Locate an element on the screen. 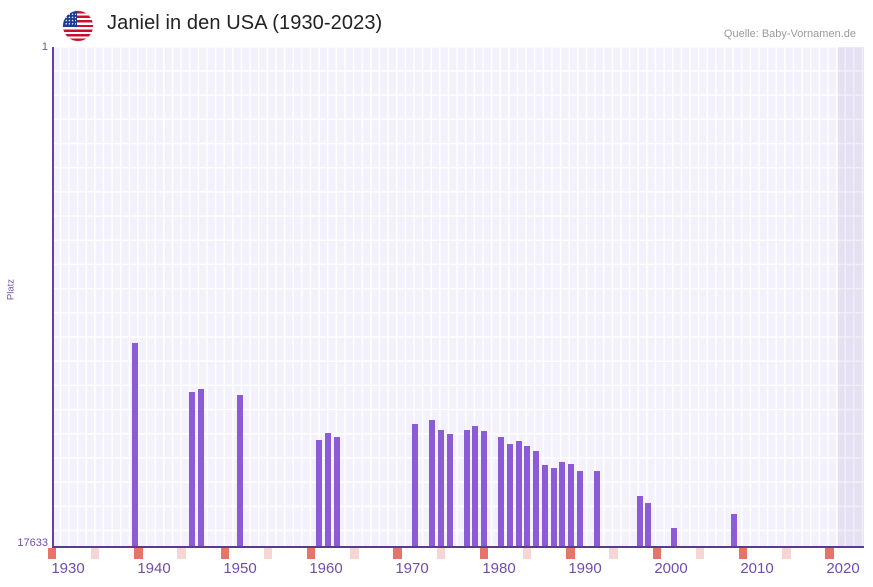  x-axis-tick-label: 1950 is located at coordinates (240, 568).